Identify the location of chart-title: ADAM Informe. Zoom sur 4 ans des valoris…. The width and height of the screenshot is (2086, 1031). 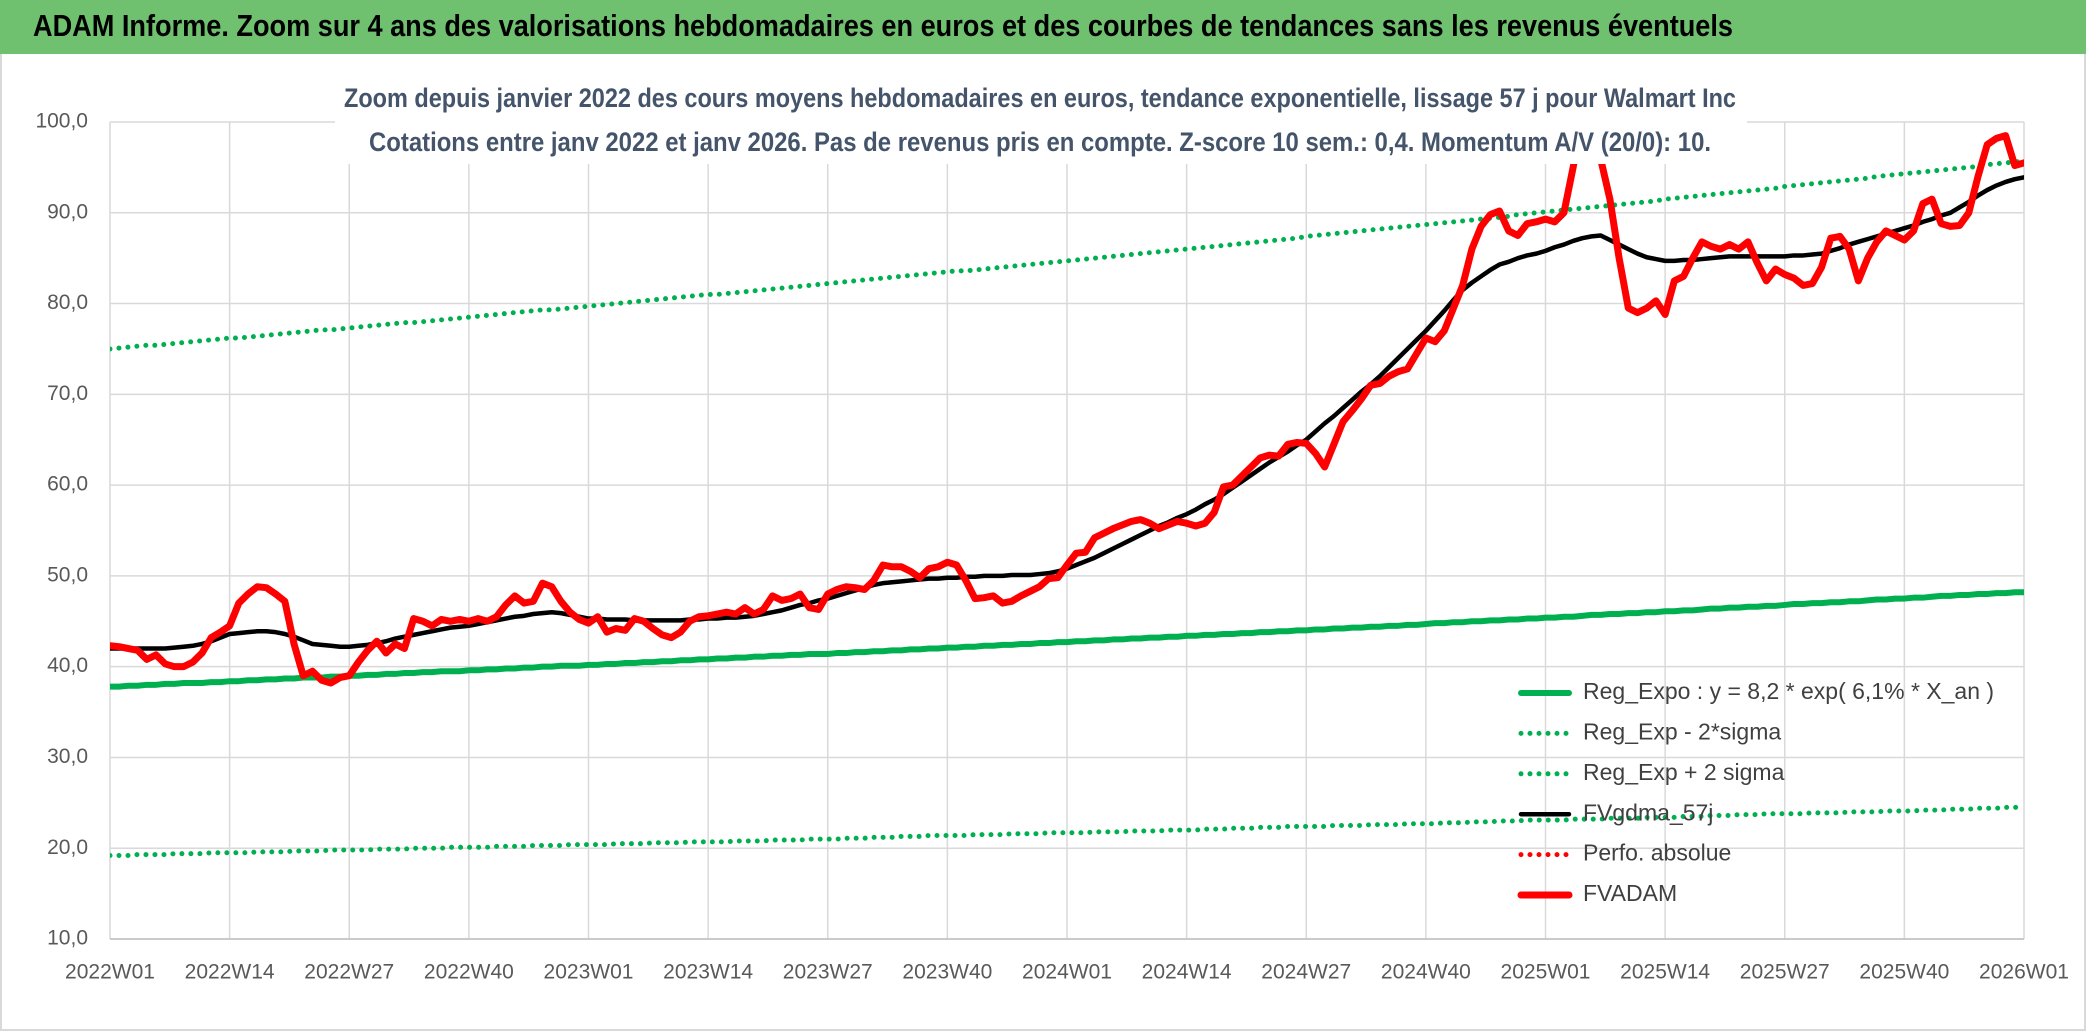
(883, 25).